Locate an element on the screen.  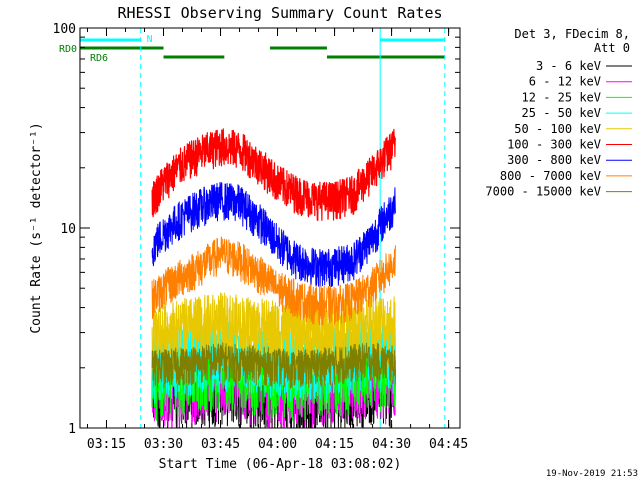
legend-title: Det 3, FDecim 8, Att 0 is located at coordinates (572, 41).